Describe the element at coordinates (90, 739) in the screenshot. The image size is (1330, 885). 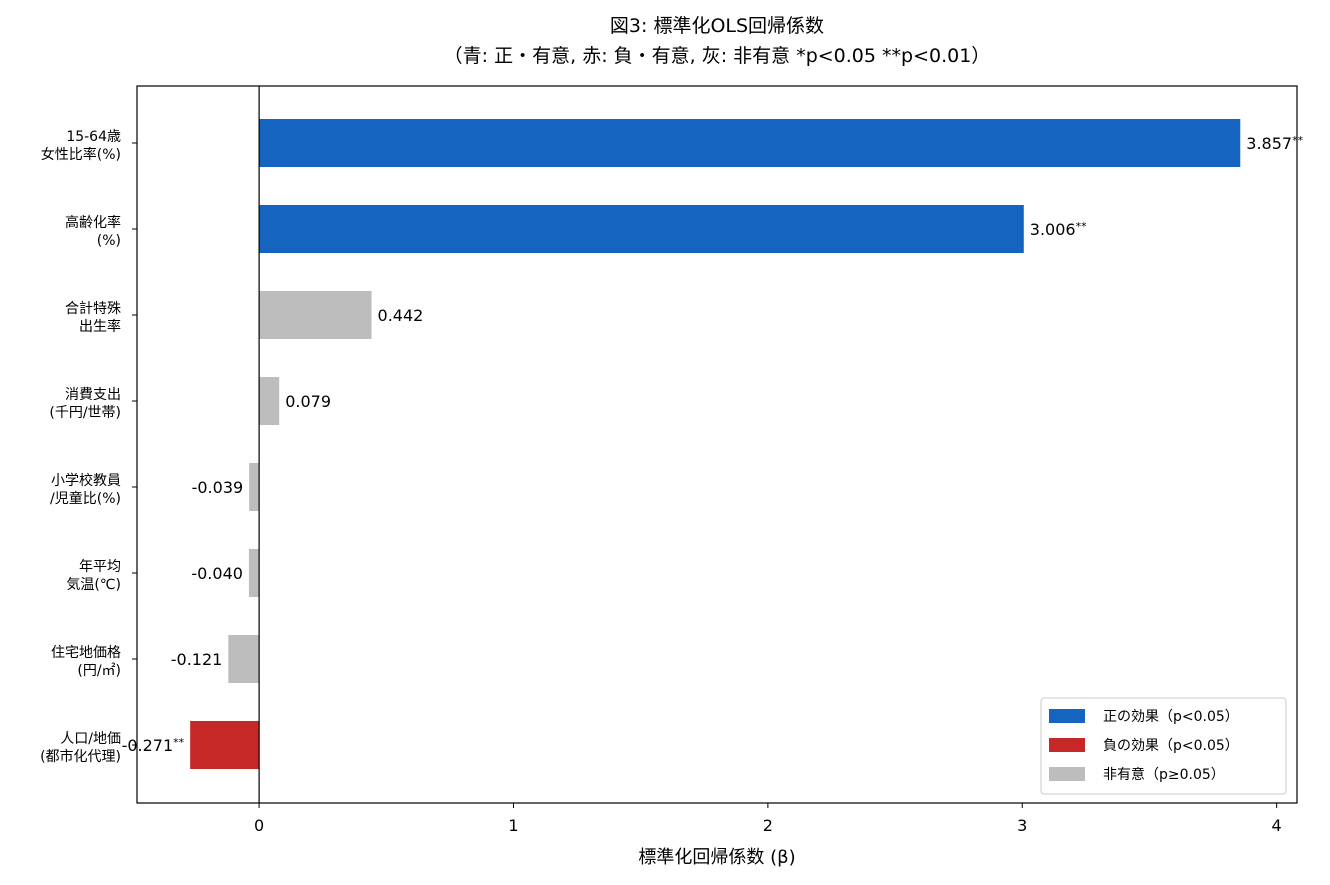
I see `category-label: 人口/地価` at that location.